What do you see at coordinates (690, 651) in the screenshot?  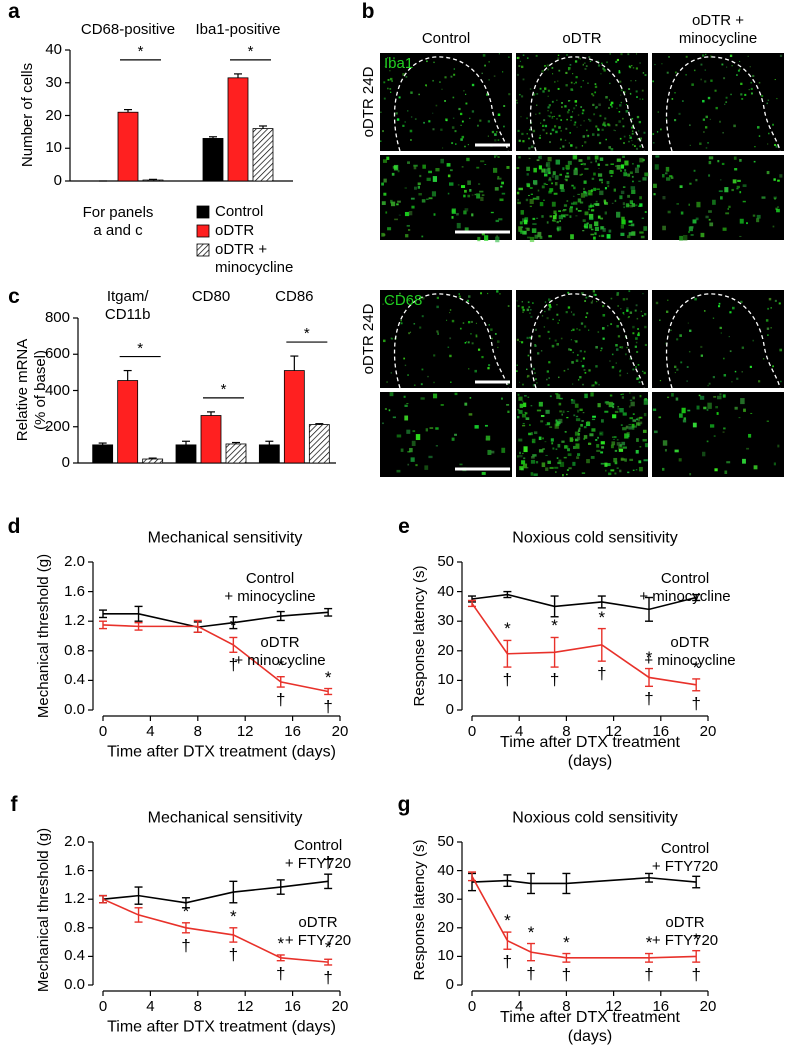 I see `series-label: oDTR + minocycline` at bounding box center [690, 651].